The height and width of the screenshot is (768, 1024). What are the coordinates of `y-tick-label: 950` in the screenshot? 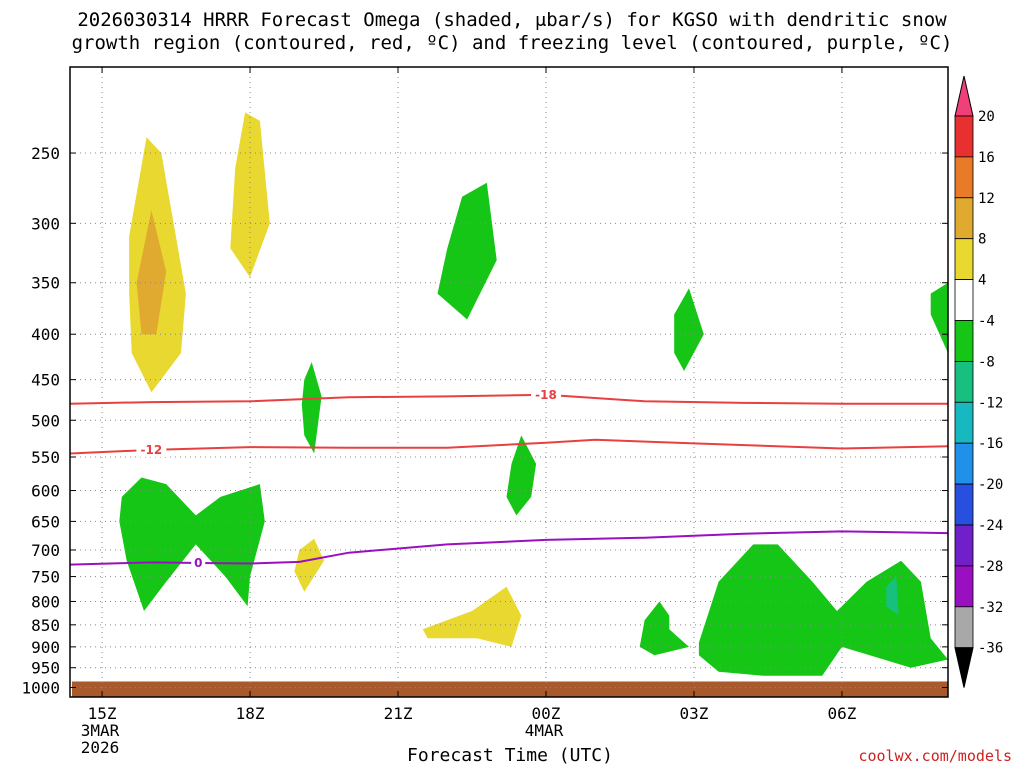 It's located at (45, 668).